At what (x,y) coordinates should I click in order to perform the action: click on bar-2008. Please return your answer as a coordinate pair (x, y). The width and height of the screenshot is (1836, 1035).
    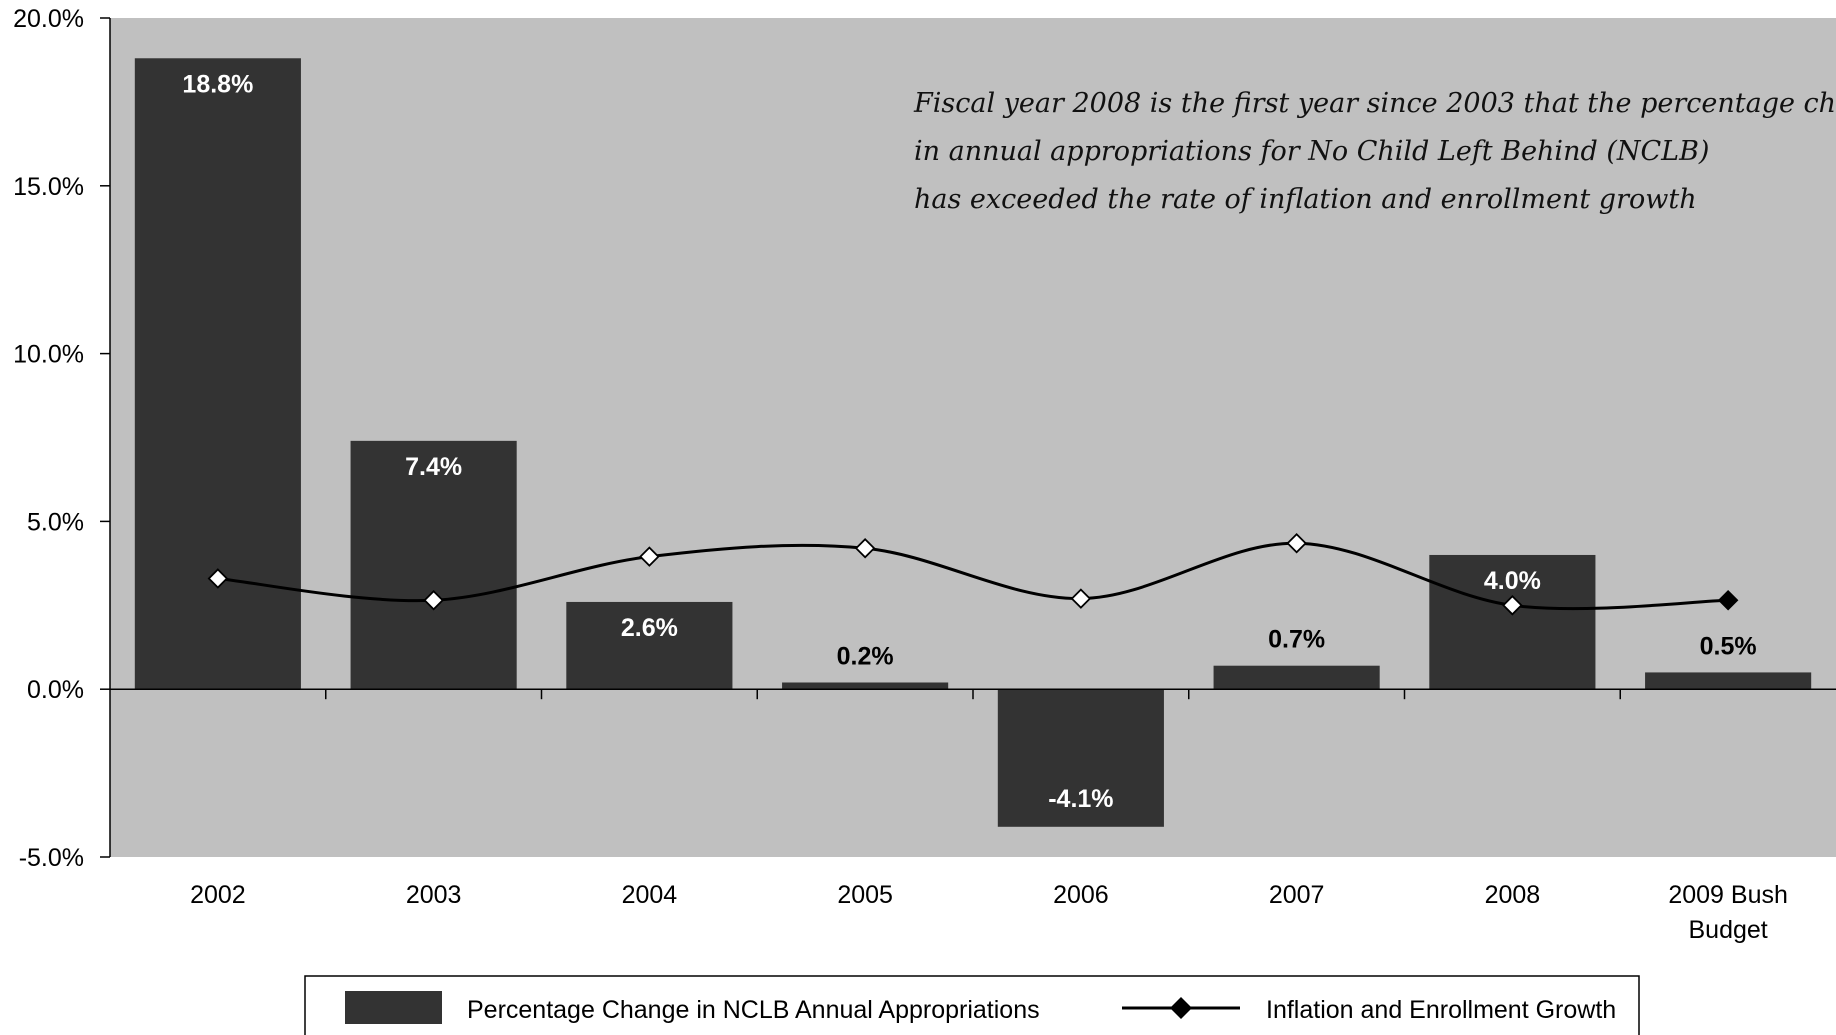
    Looking at the image, I should click on (1512, 622).